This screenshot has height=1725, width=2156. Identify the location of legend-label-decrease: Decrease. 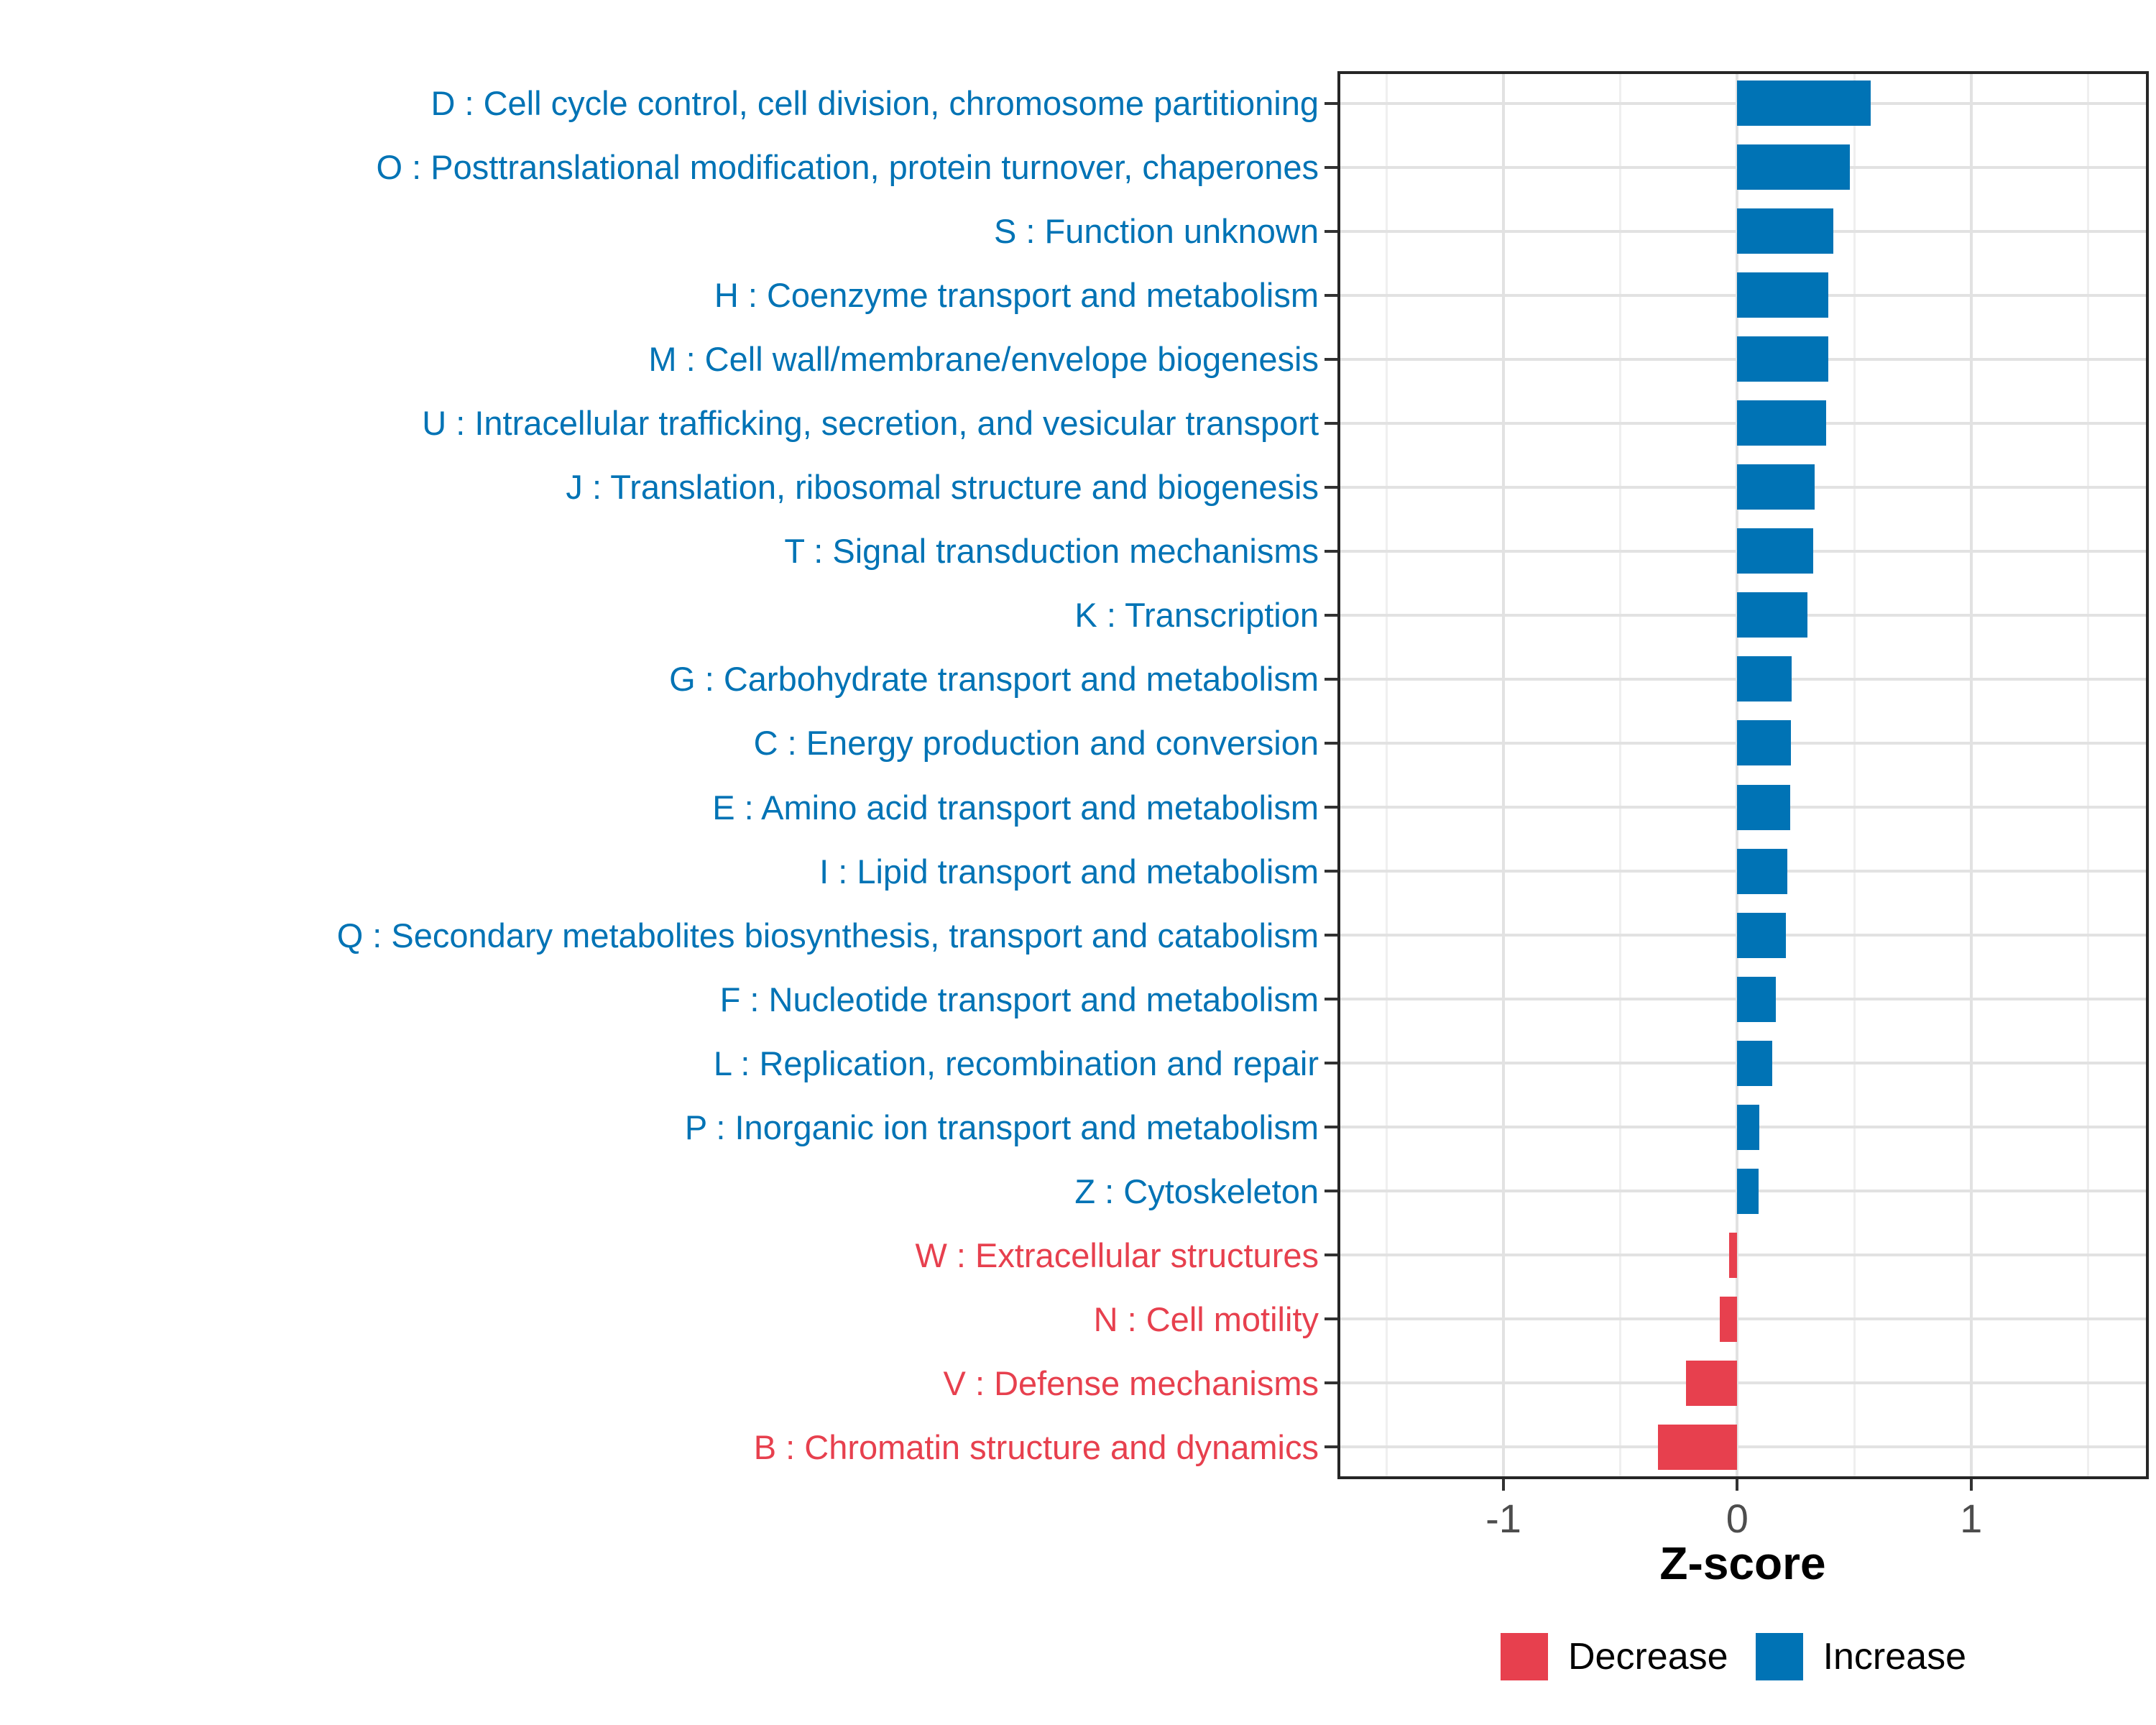
(1648, 1657).